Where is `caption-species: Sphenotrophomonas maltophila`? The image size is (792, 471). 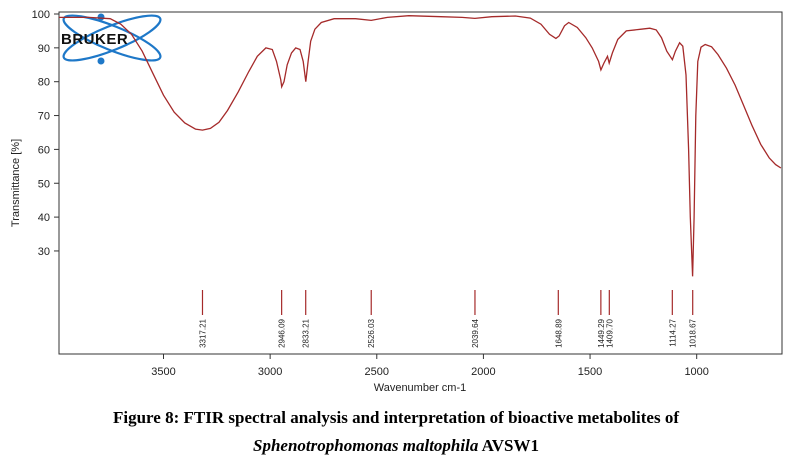
caption-species: Sphenotrophomonas maltophila is located at coordinates (366, 445).